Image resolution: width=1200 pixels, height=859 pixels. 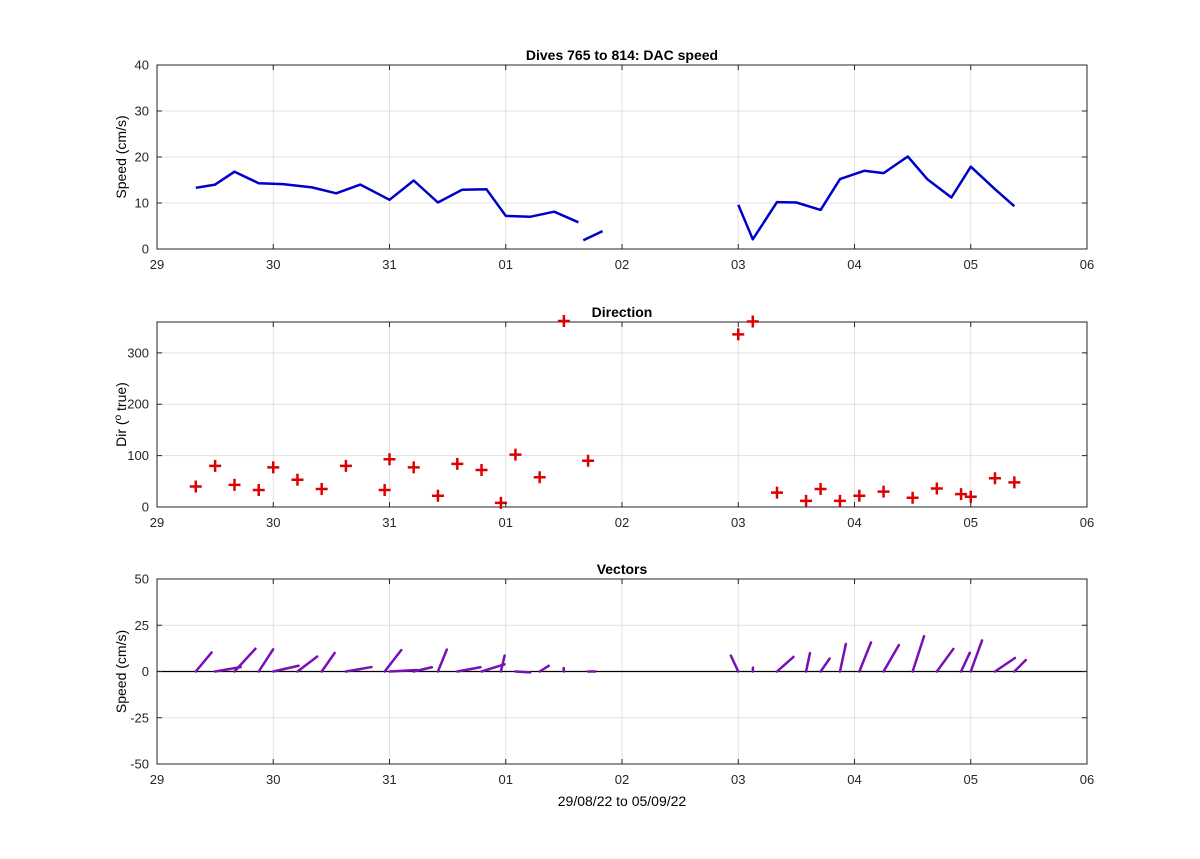 What do you see at coordinates (622, 312) in the screenshot?
I see `direction-chart-title: Direction` at bounding box center [622, 312].